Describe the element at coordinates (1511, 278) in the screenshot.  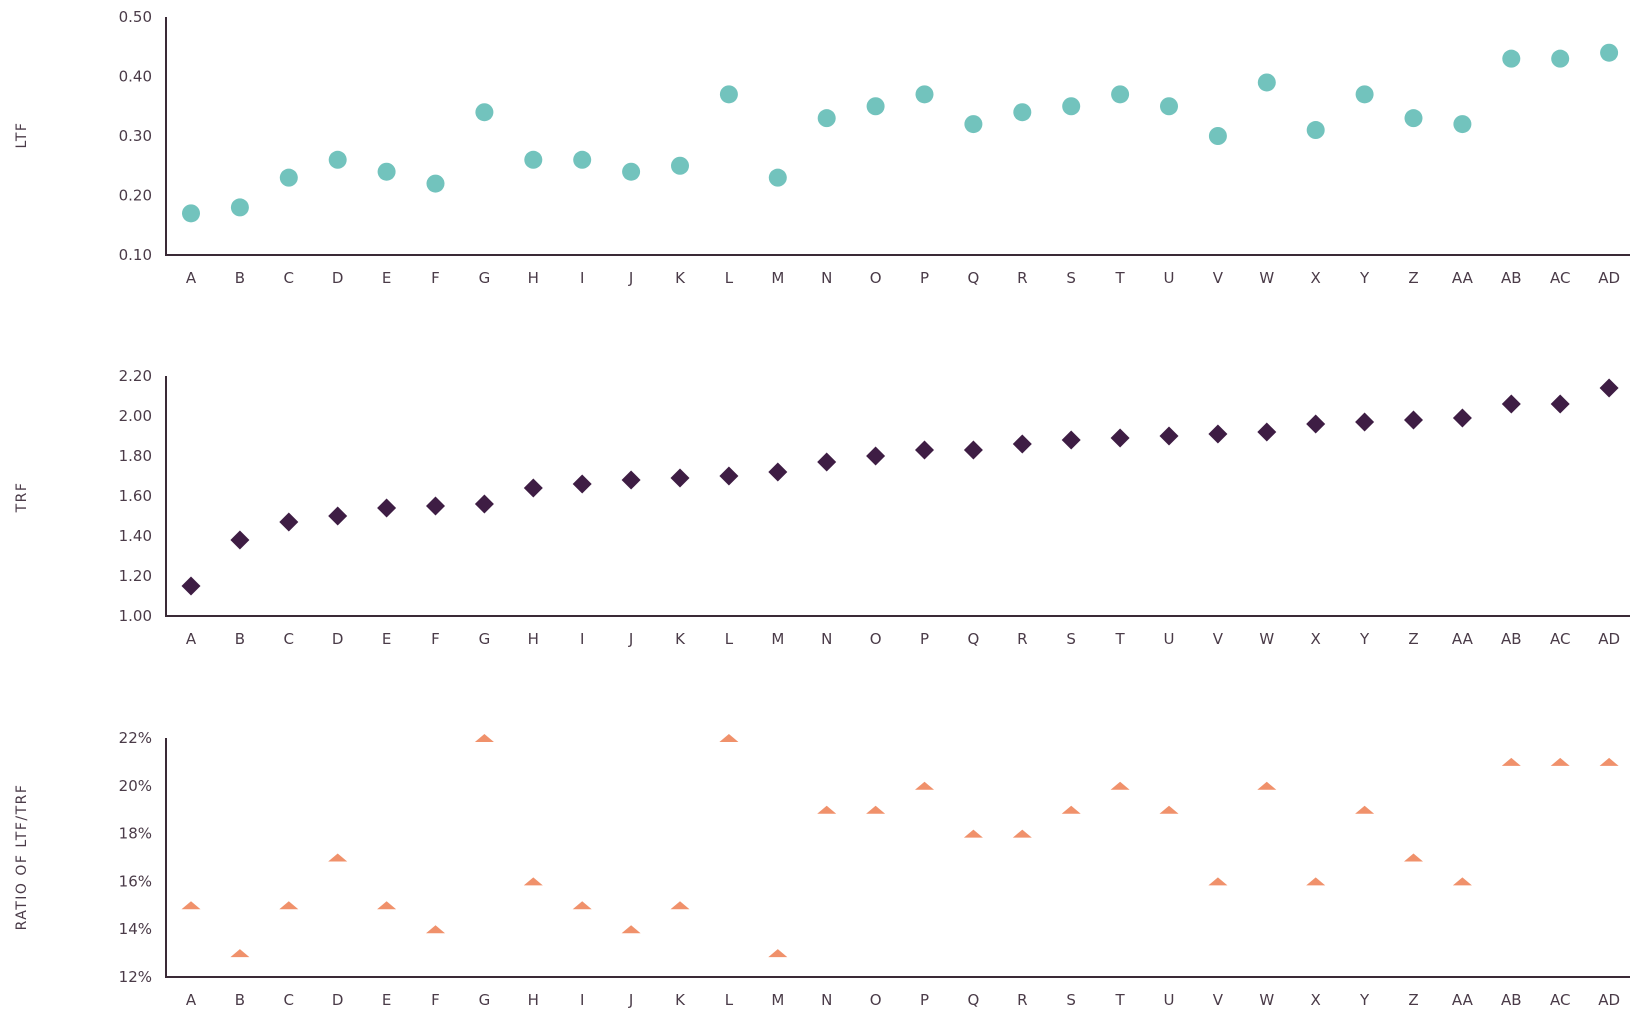
I see `x-tick-label: AB` at that location.